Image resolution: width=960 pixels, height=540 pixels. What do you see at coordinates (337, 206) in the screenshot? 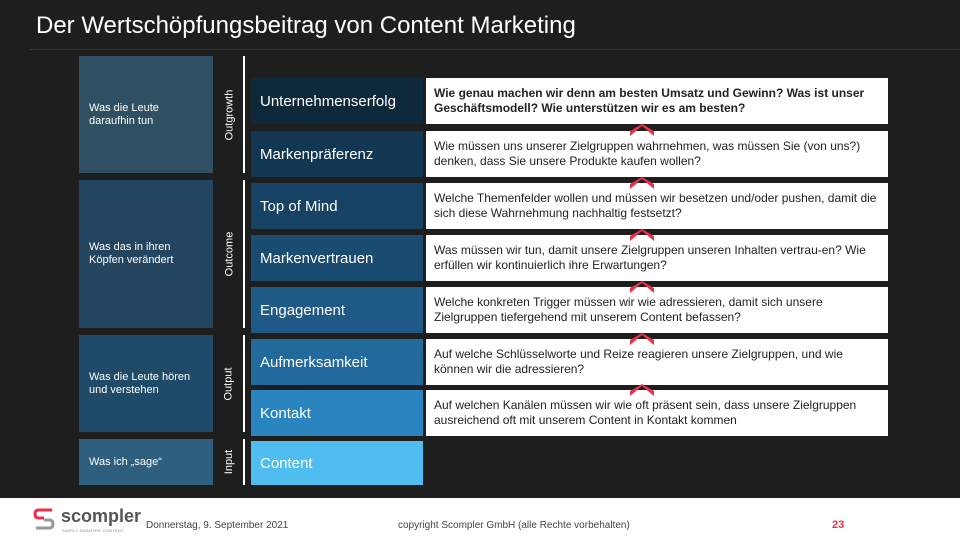
I see `row-label-top-of-mind: Top of Mind` at bounding box center [337, 206].